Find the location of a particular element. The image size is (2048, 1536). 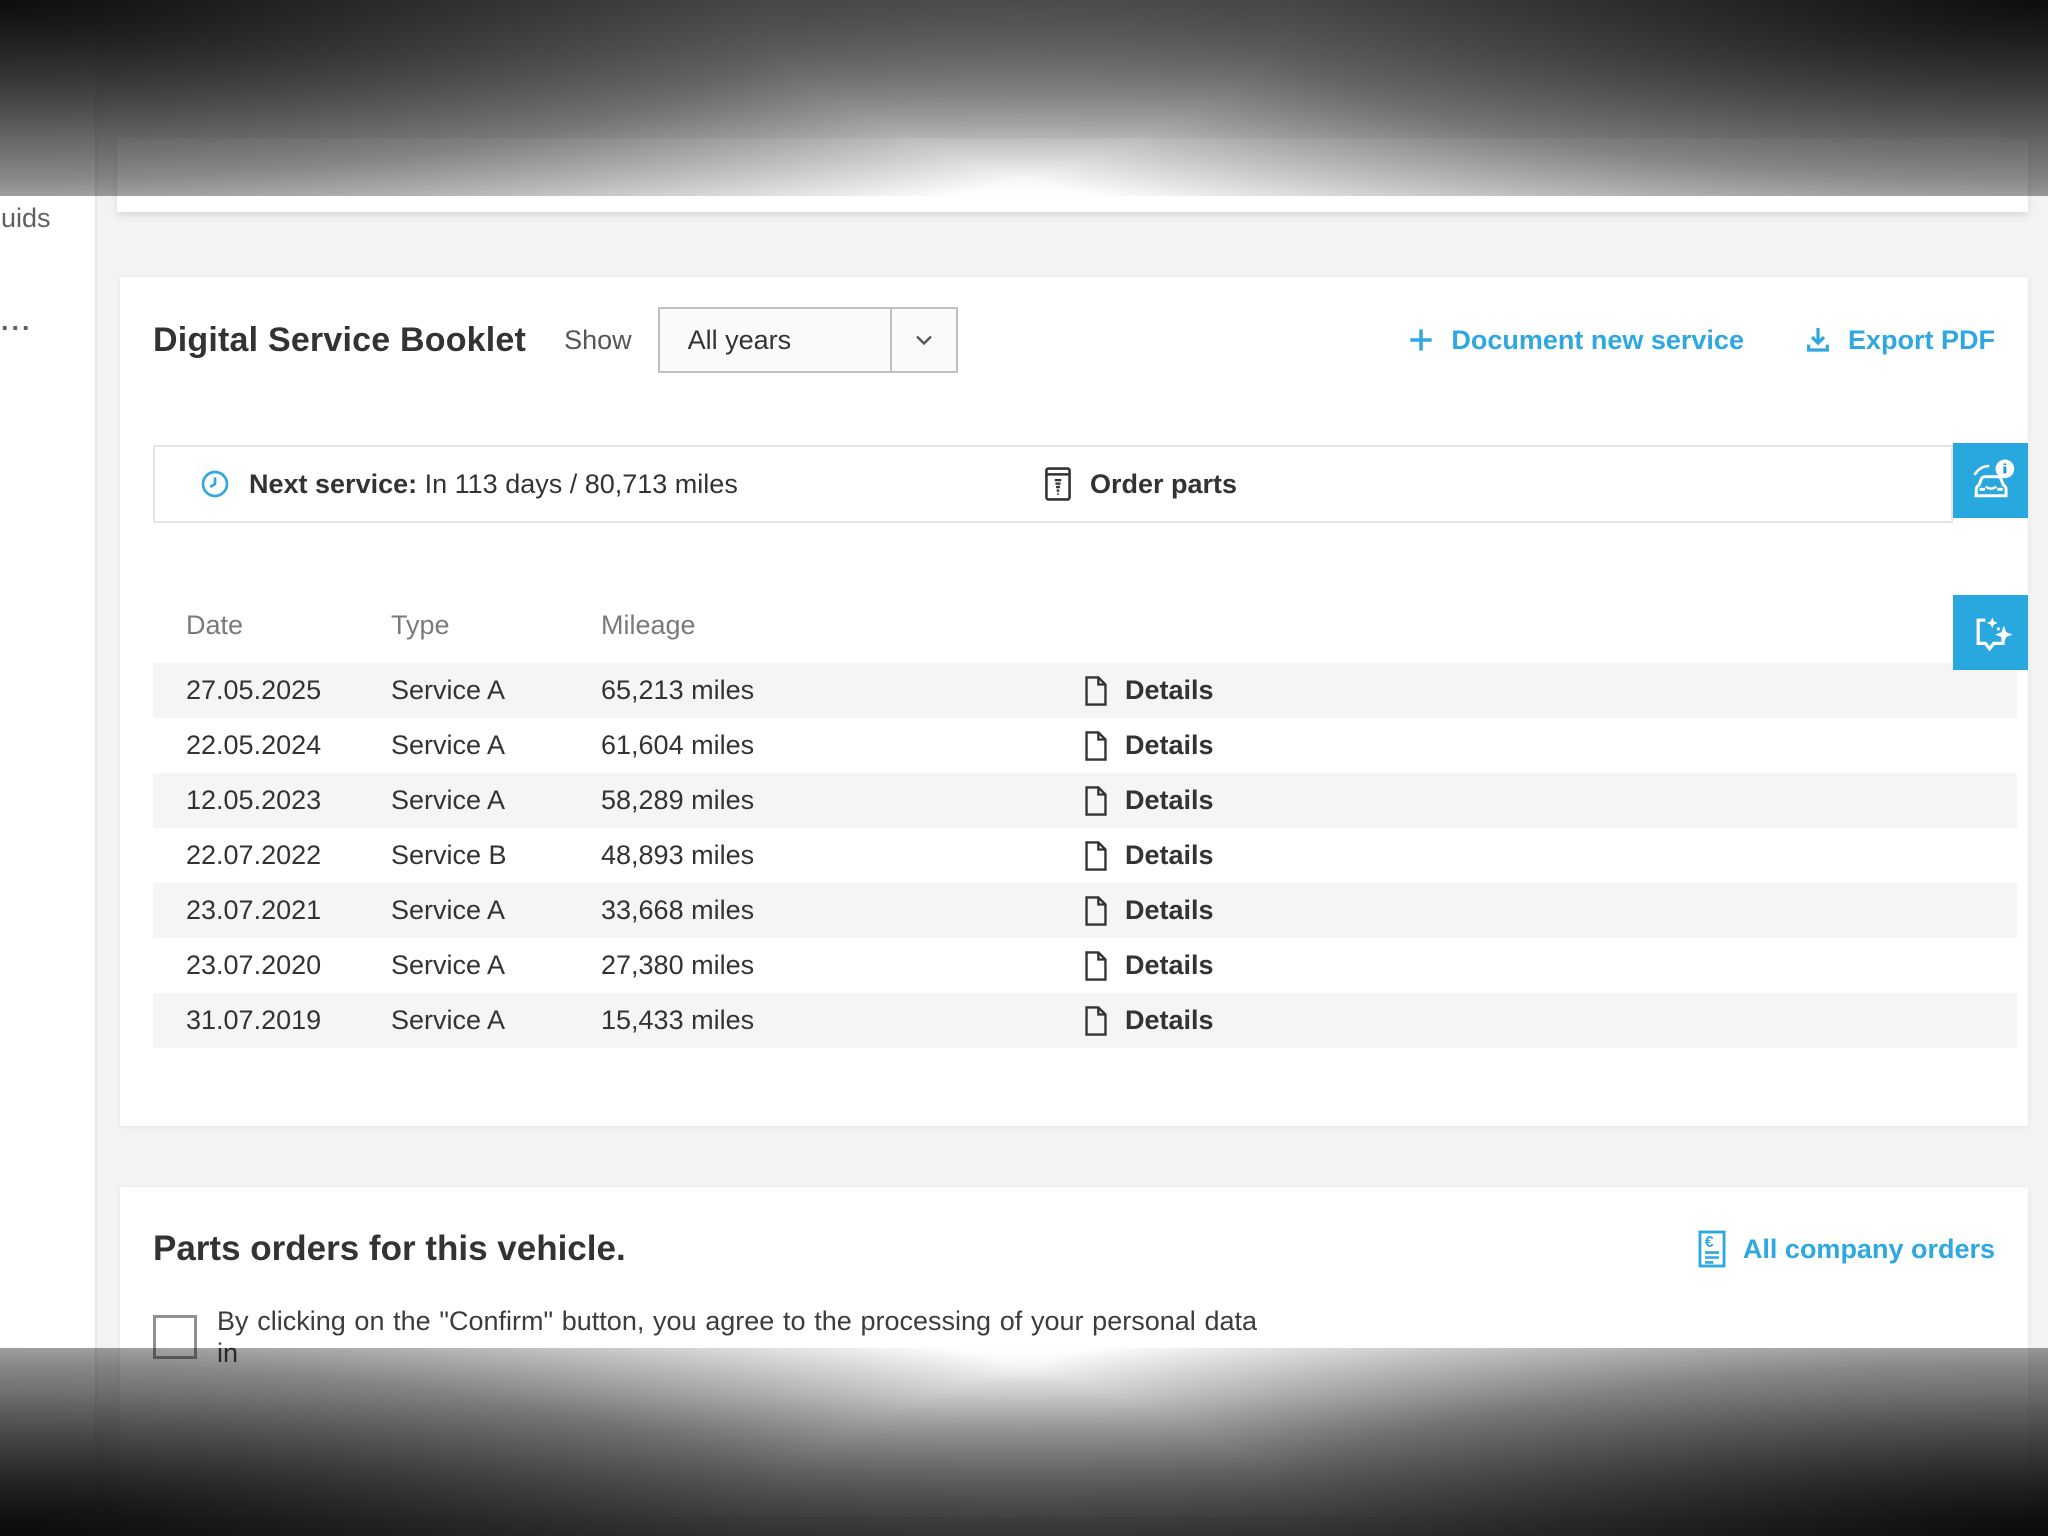

column-header-type: Type is located at coordinates (420, 625).